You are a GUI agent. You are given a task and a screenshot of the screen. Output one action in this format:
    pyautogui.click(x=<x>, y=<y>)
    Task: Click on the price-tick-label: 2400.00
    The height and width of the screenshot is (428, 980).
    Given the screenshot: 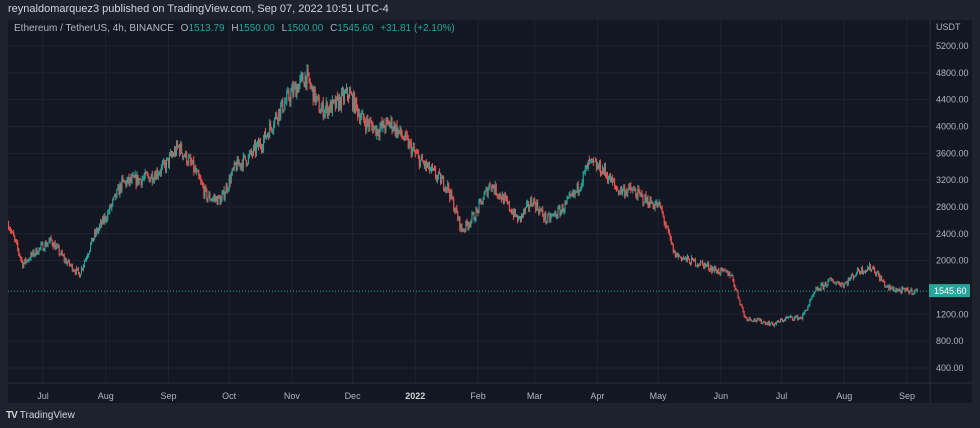 What is the action you would take?
    pyautogui.click(x=952, y=234)
    